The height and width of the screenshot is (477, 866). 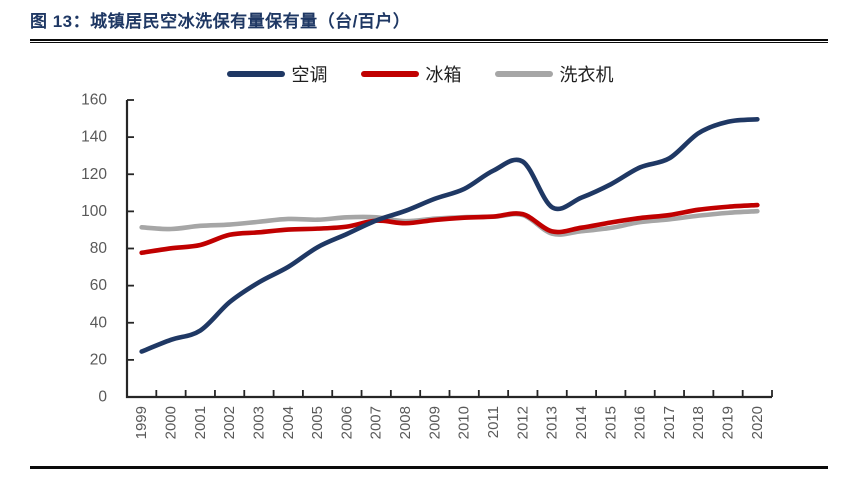 I want to click on x-tick-label: 2002, so click(x=229, y=422).